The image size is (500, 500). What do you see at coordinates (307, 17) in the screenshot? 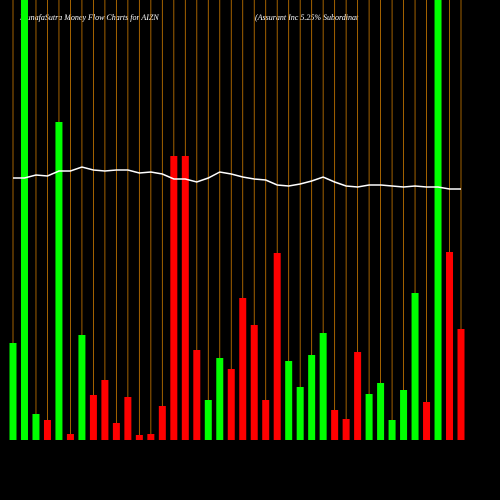
I see `chart-subtitle: (Assurant Inc 5.25% Subordinat` at bounding box center [307, 17].